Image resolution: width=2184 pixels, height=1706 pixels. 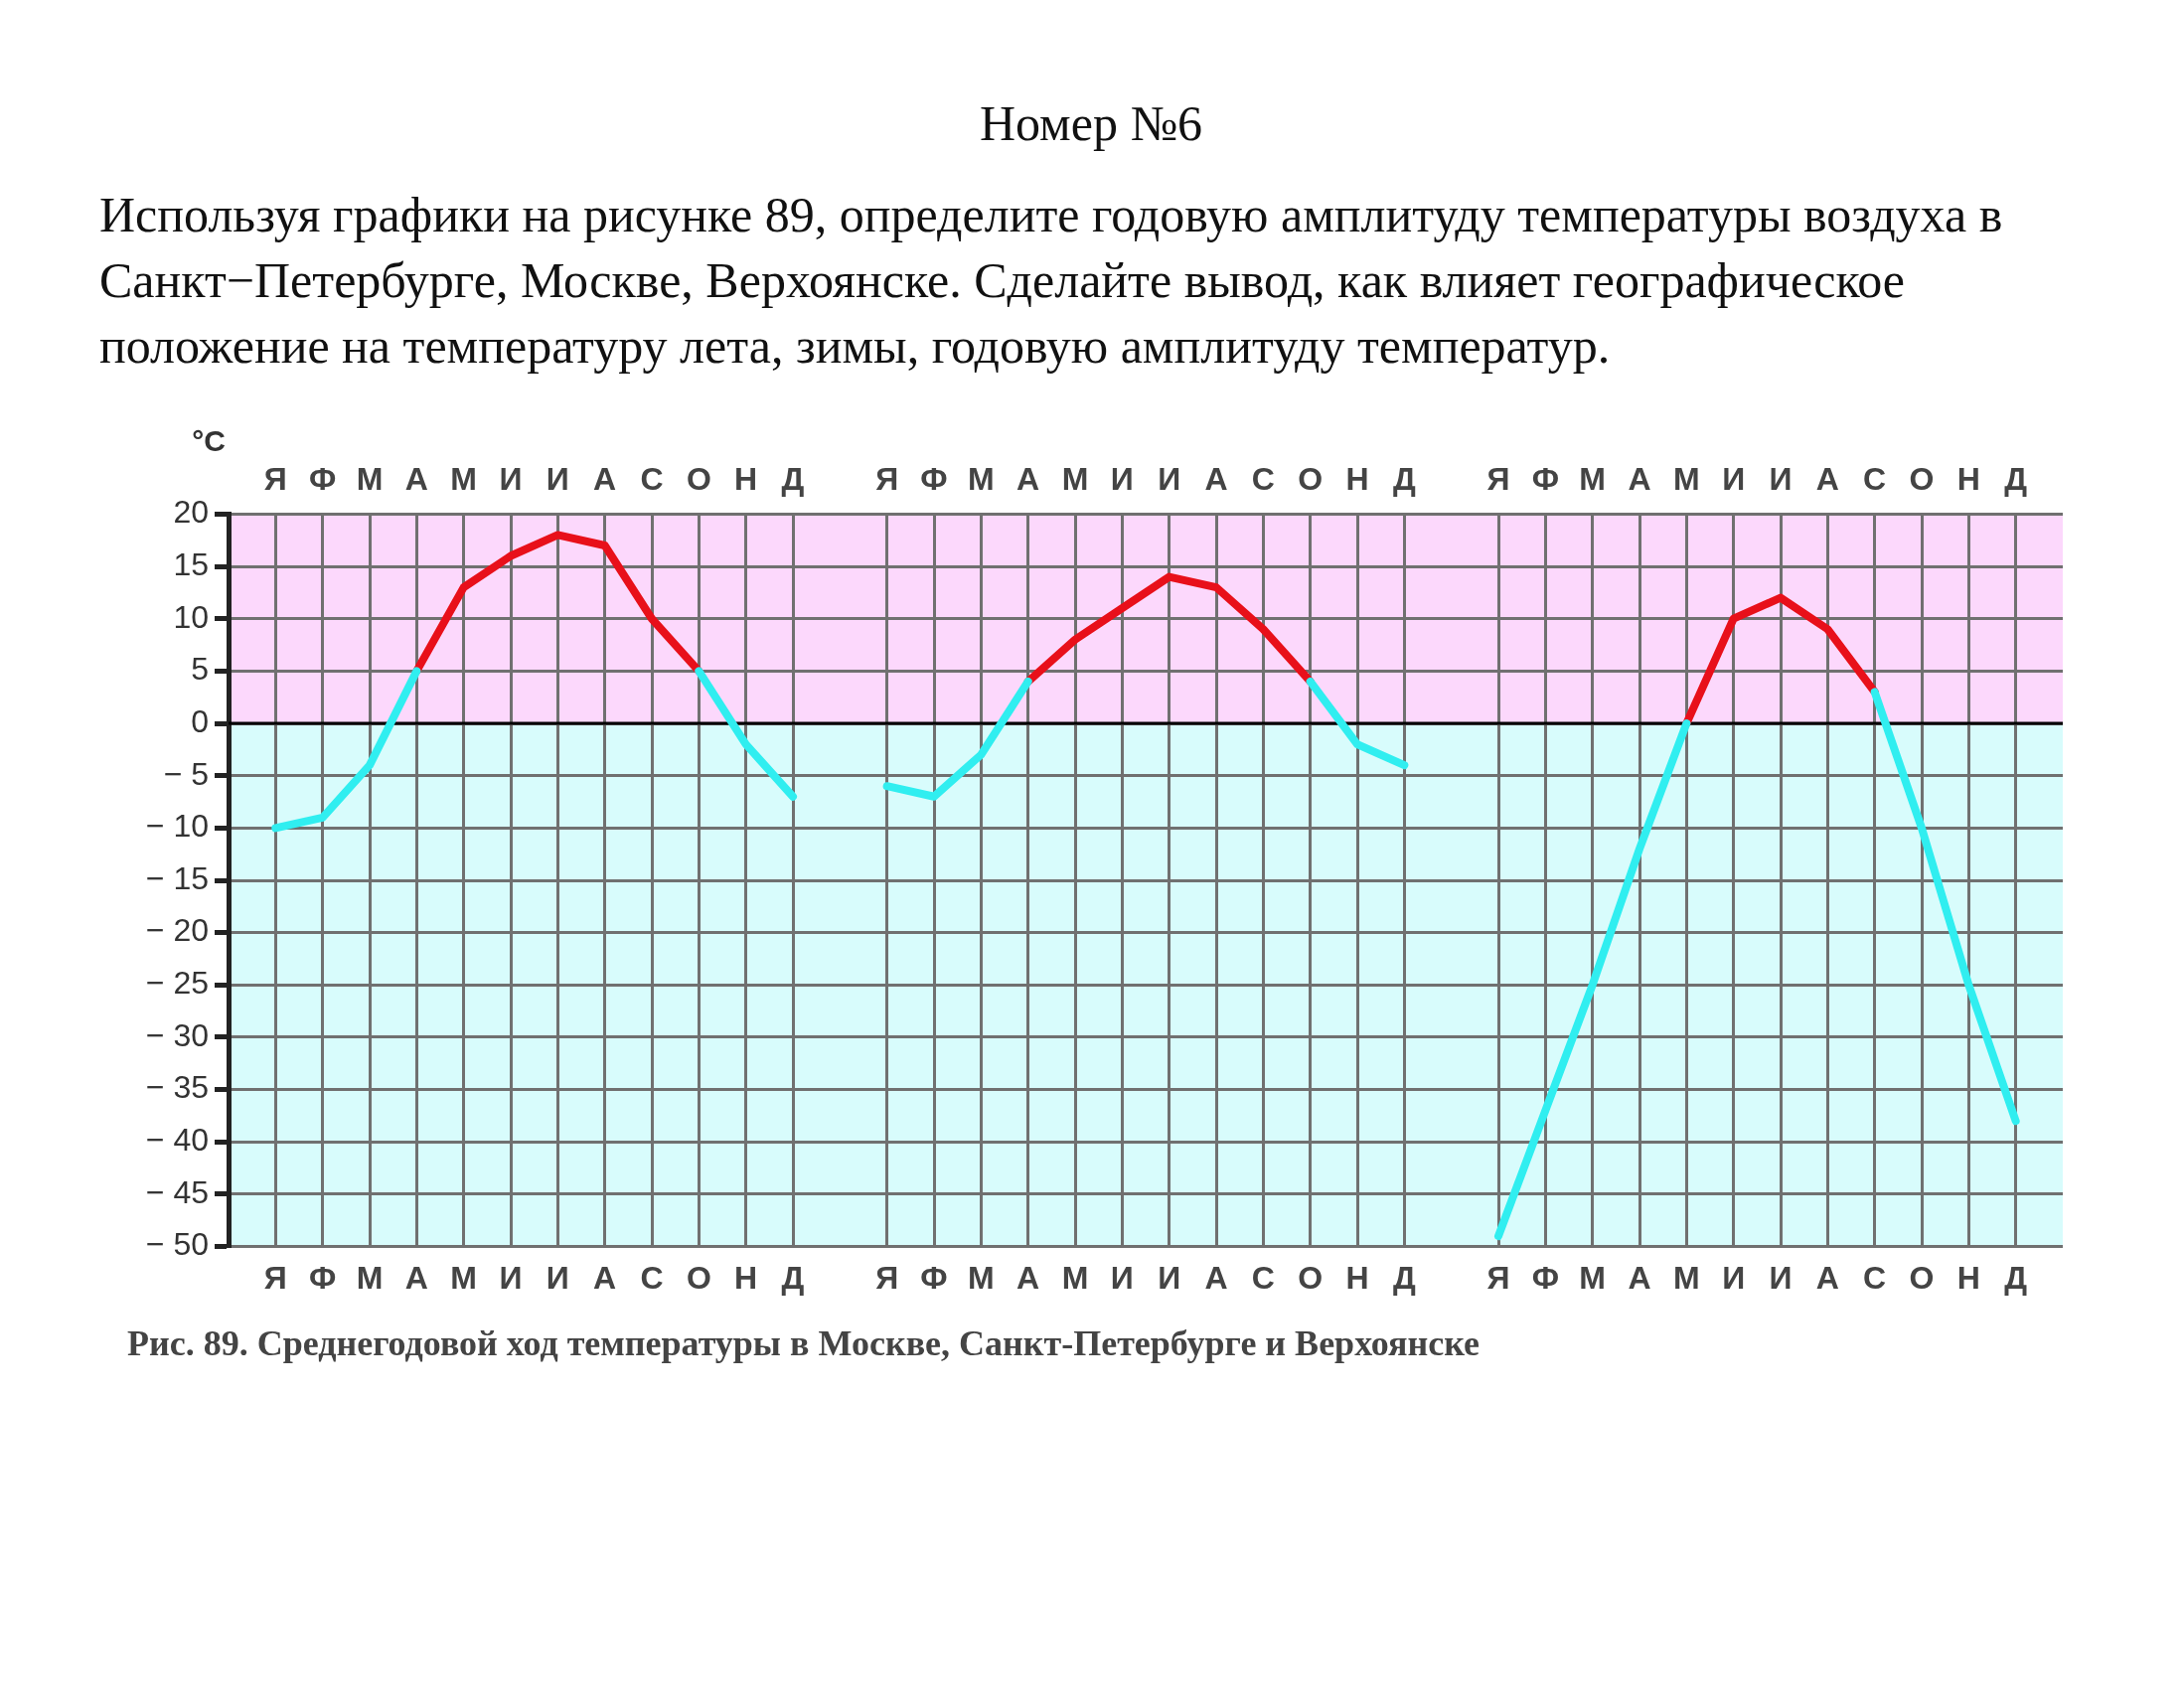 What do you see at coordinates (209, 441) in the screenshot?
I see `y-axis-title: °C` at bounding box center [209, 441].